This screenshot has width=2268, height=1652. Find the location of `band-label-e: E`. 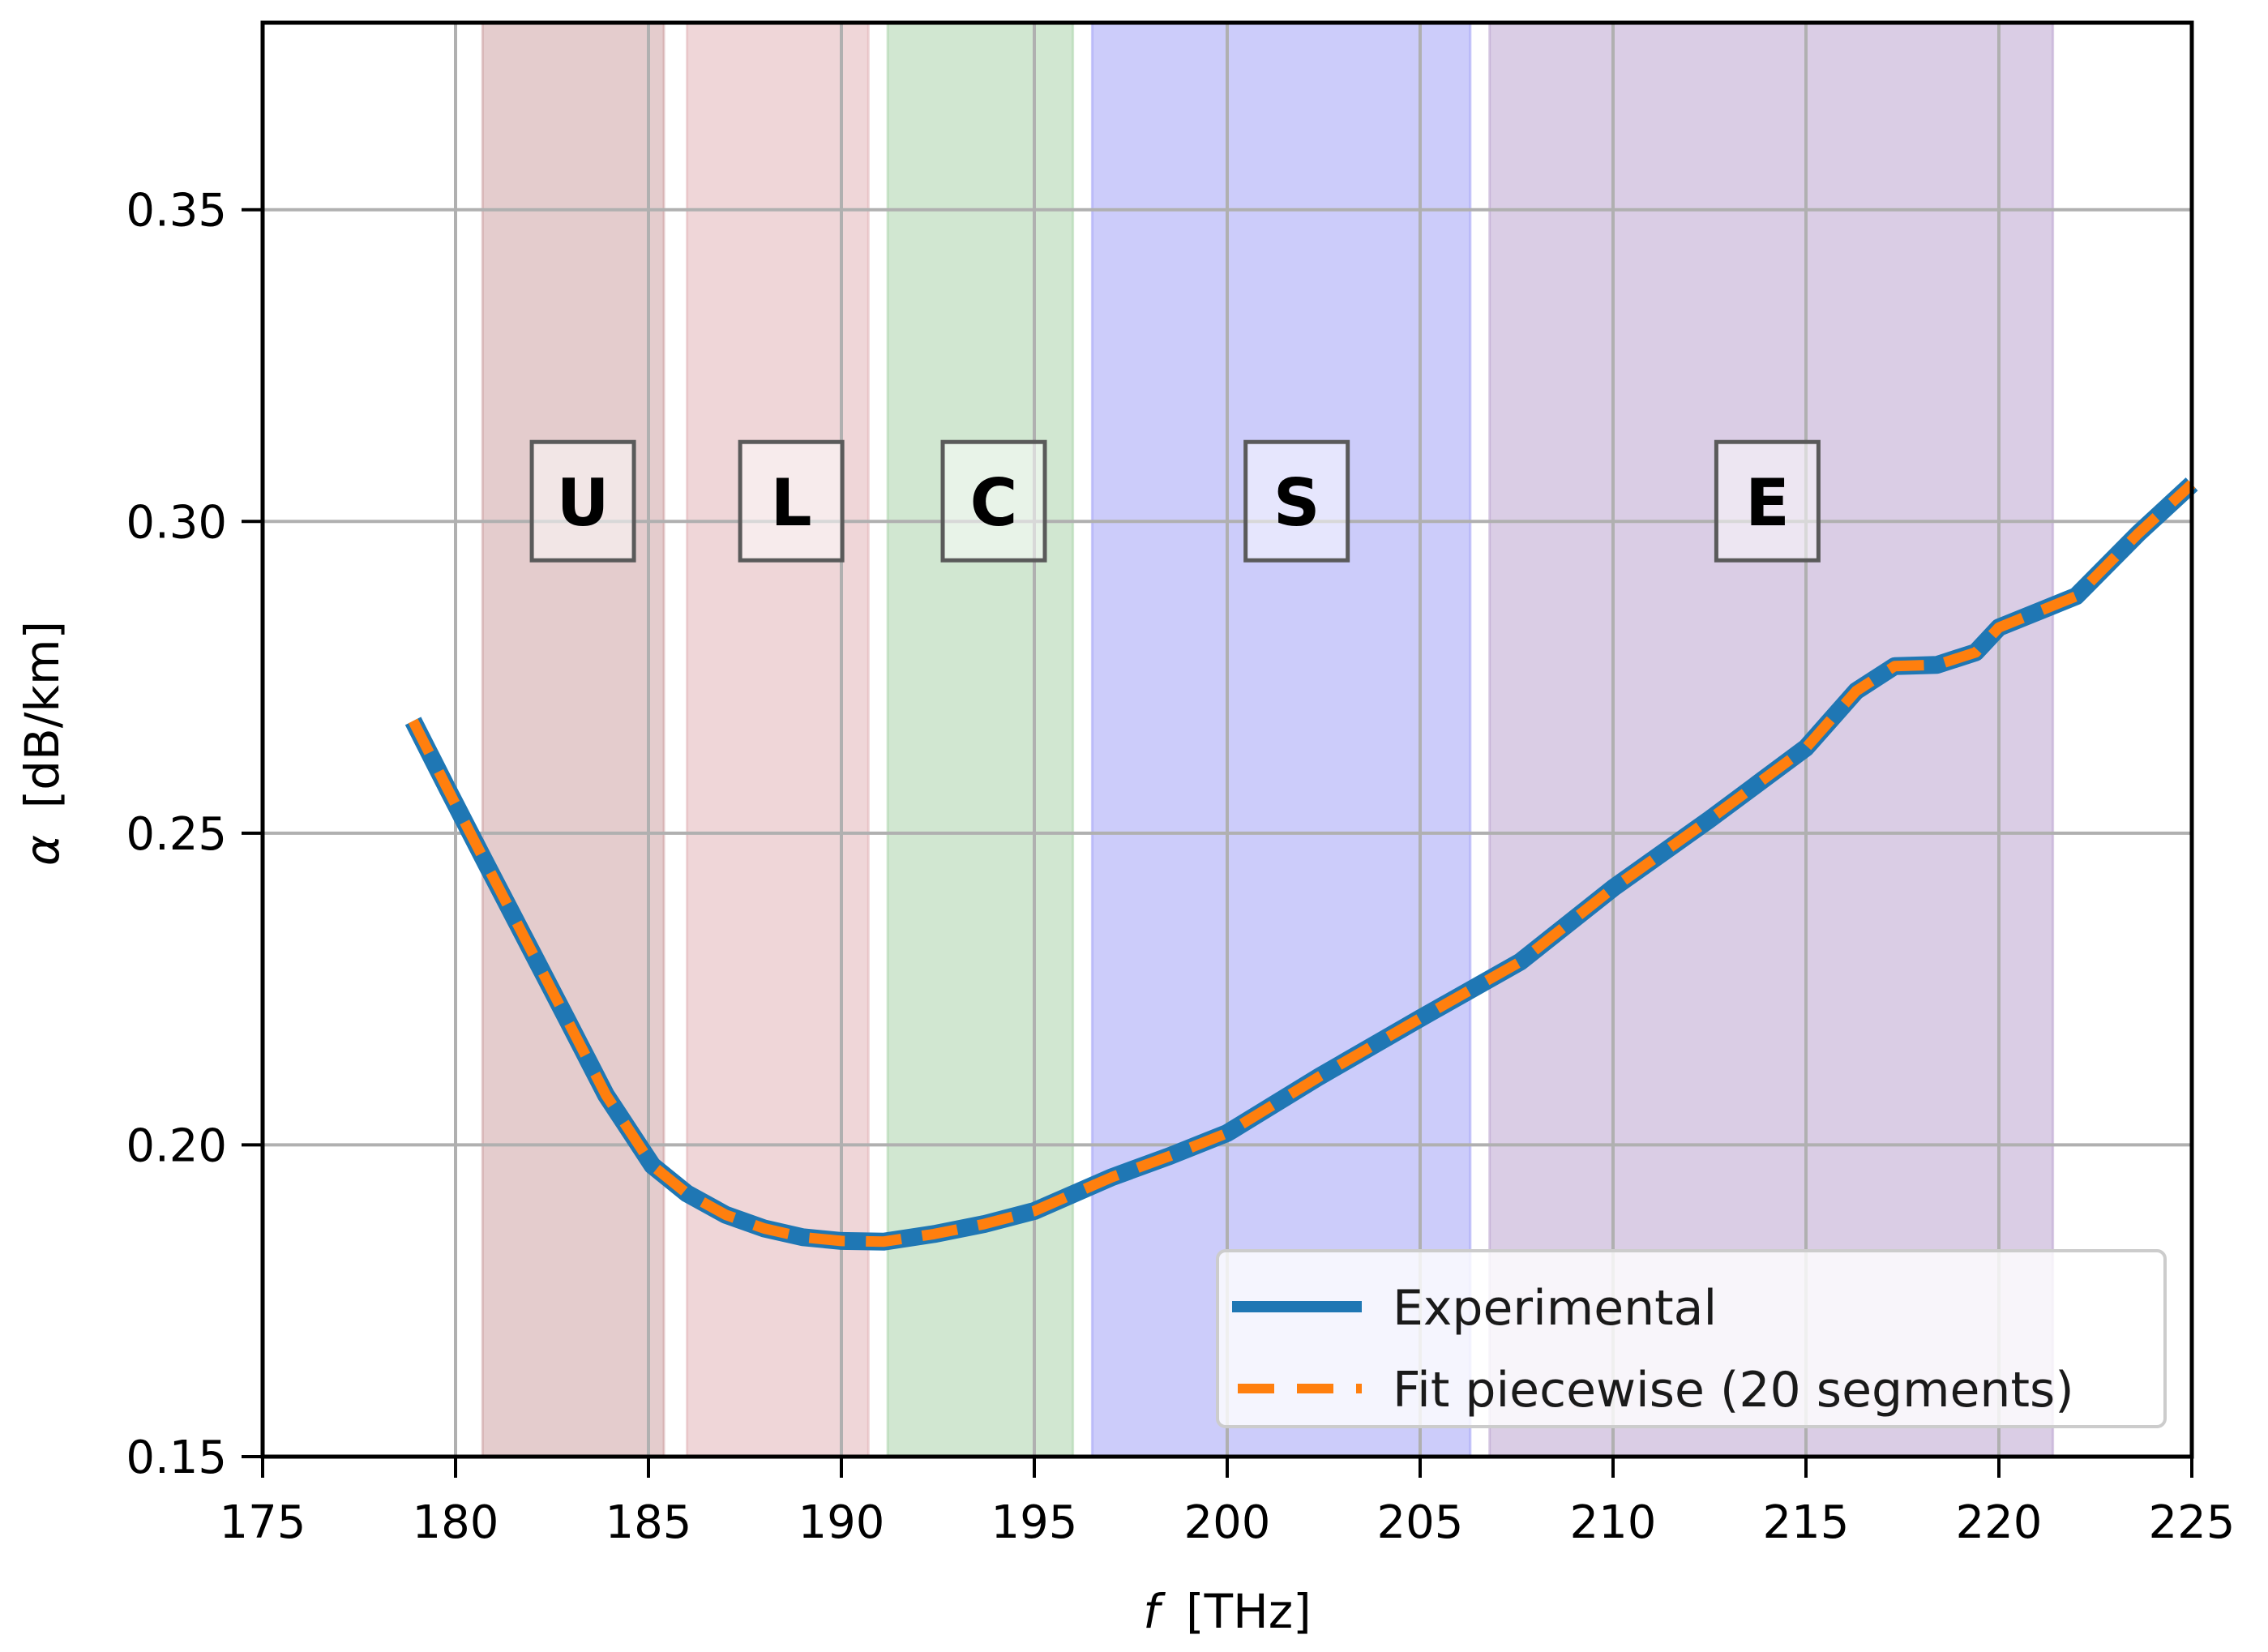

band-label-e: E is located at coordinates (1767, 503).